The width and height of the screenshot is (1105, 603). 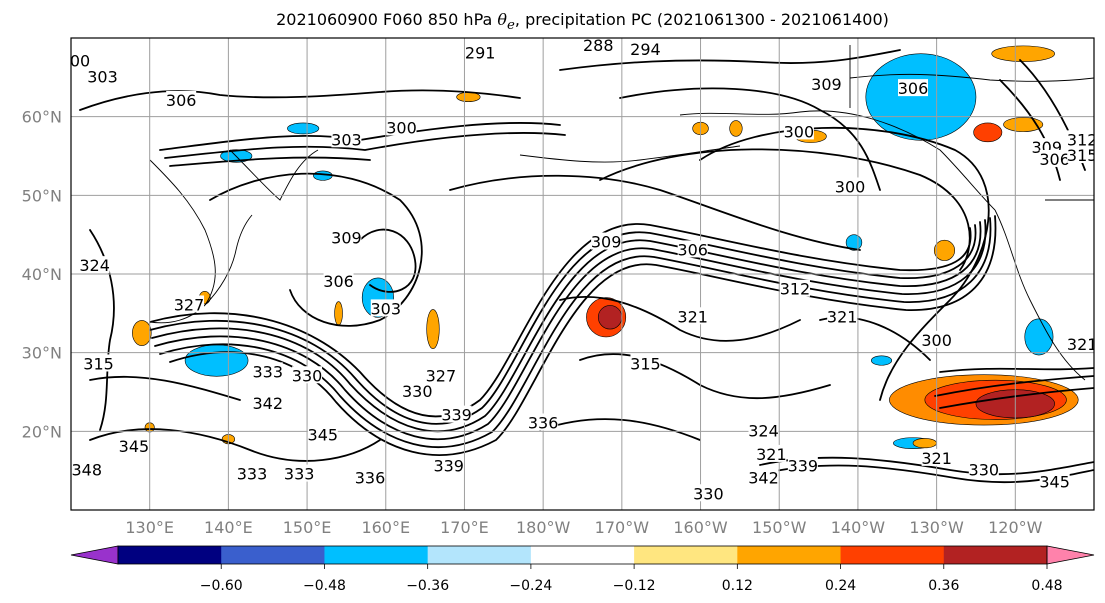 I want to click on coast-kamchatka, so click(x=274, y=175).